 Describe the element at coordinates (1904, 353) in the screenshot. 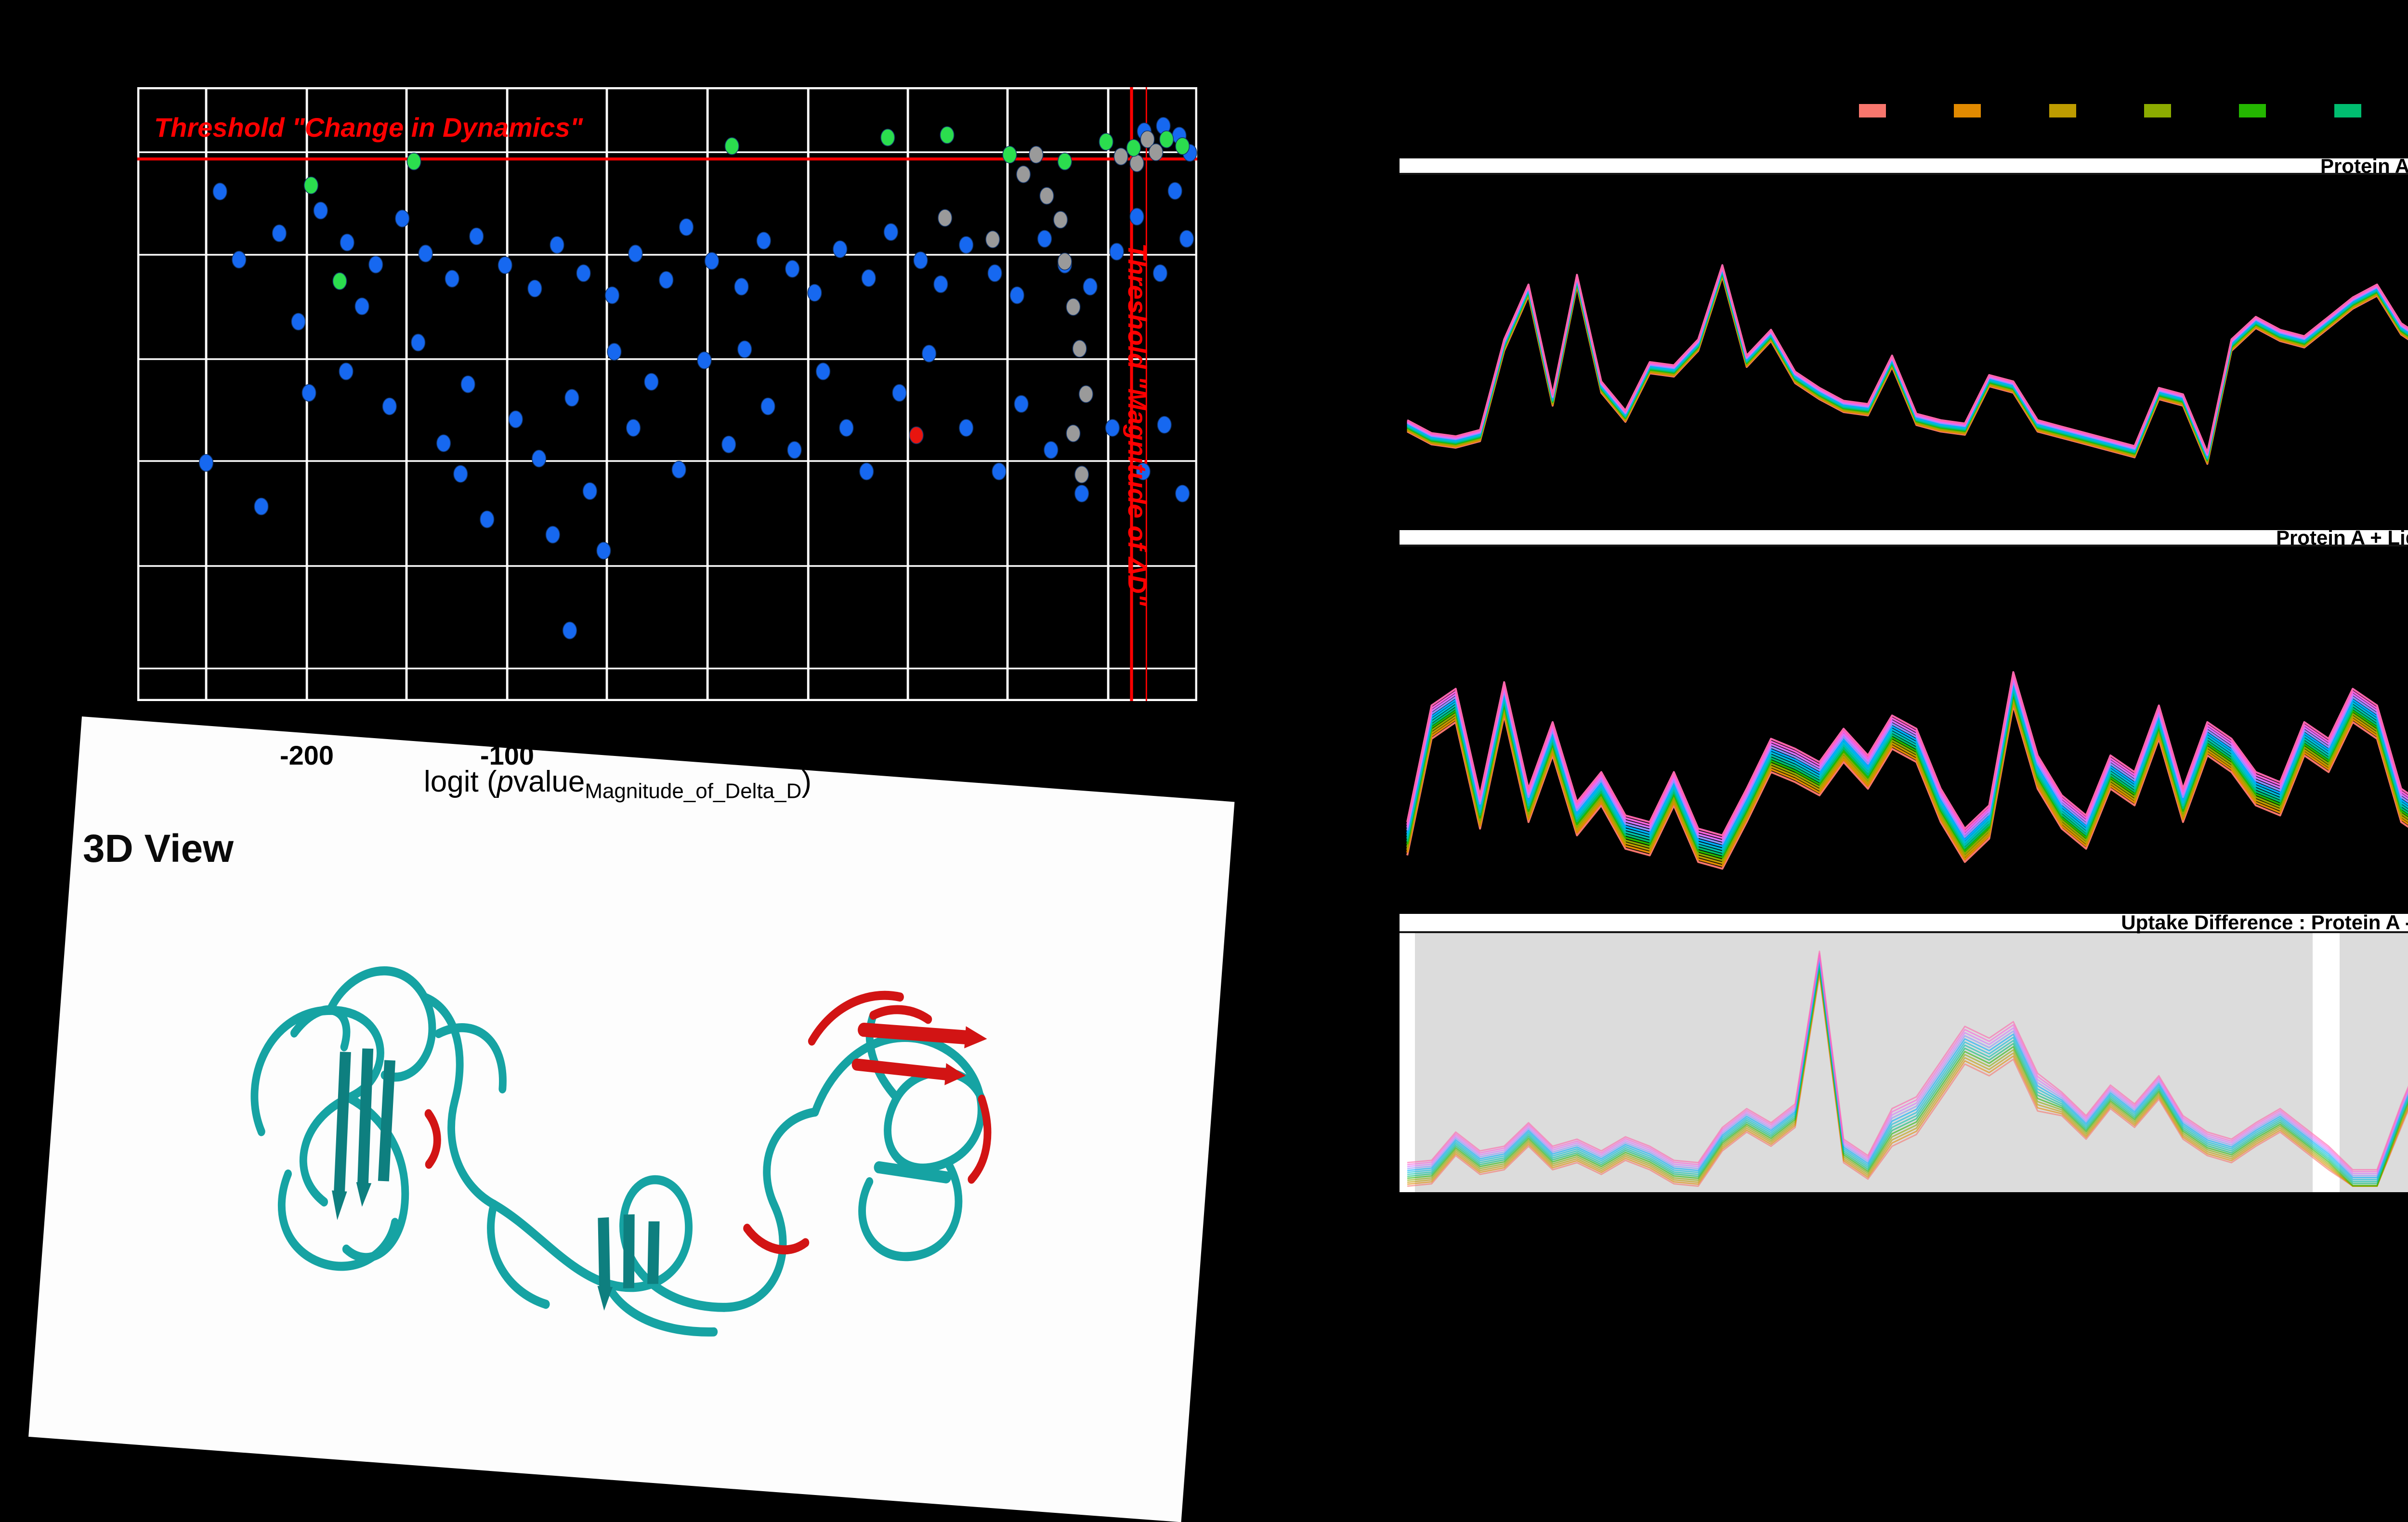

I see `uptake-chart-protein-a` at that location.